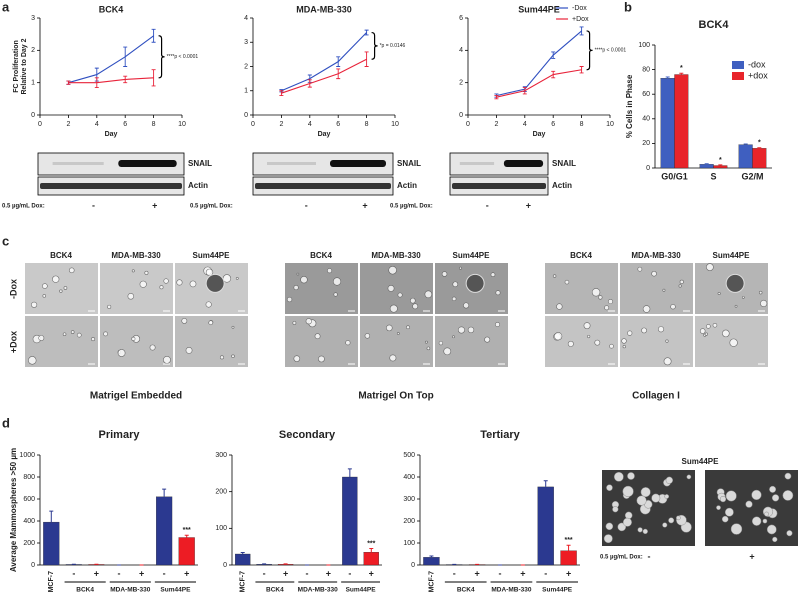  What do you see at coordinates (246, 18) in the screenshot?
I see `y-tick-label: 4` at bounding box center [246, 18].